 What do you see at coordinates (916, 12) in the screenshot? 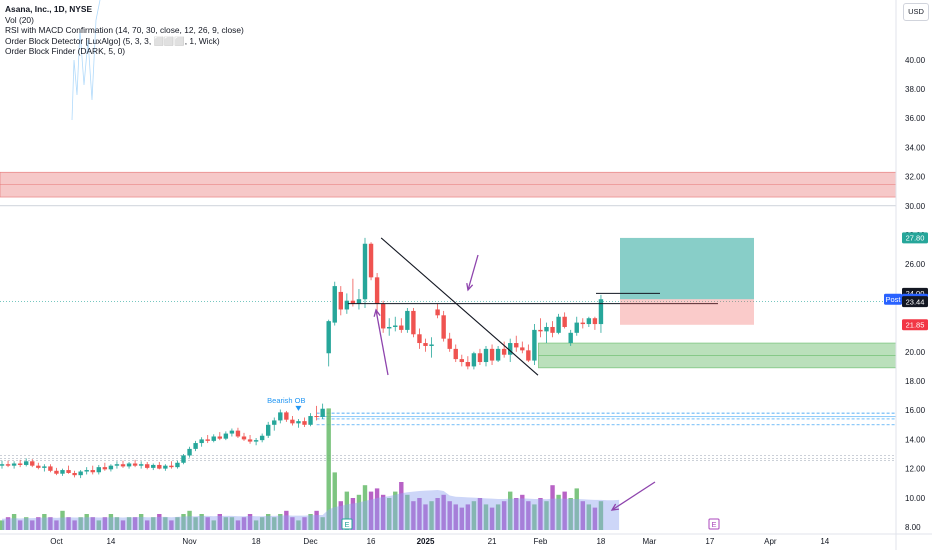
I see `currency-button: USD` at bounding box center [916, 12].